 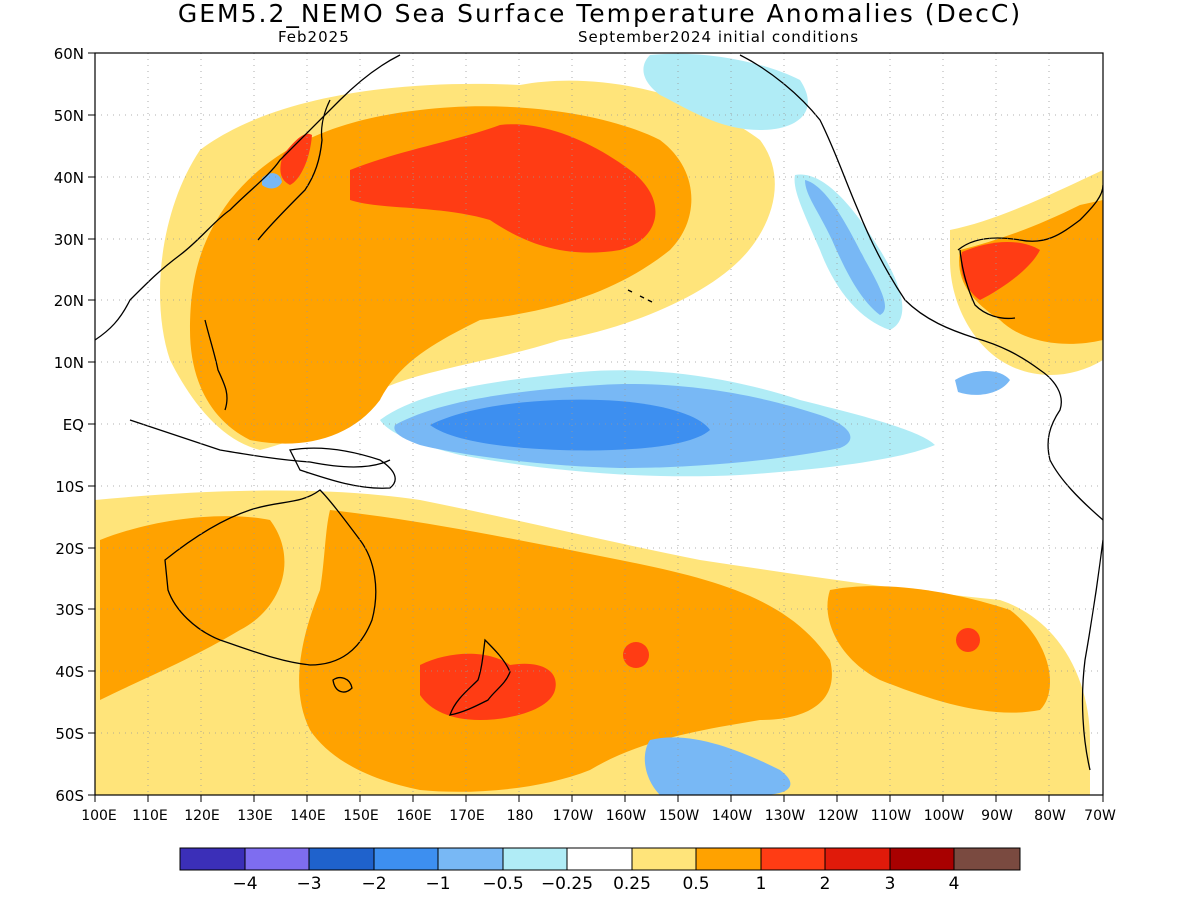 What do you see at coordinates (73, 425) in the screenshot?
I see `lat-label: EQ` at bounding box center [73, 425].